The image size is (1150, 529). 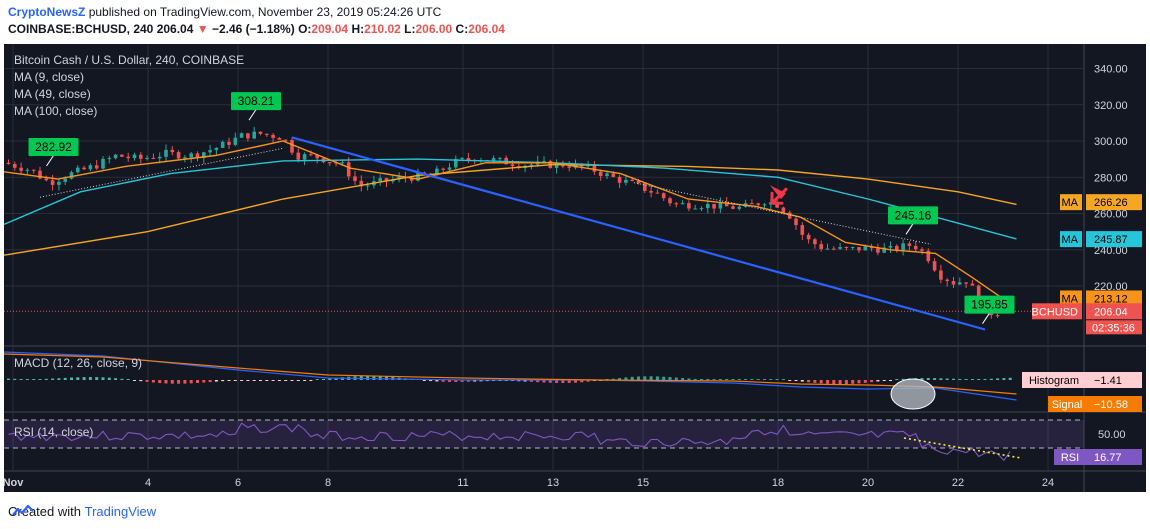 What do you see at coordinates (544, 434) in the screenshot?
I see `rsi-band` at bounding box center [544, 434].